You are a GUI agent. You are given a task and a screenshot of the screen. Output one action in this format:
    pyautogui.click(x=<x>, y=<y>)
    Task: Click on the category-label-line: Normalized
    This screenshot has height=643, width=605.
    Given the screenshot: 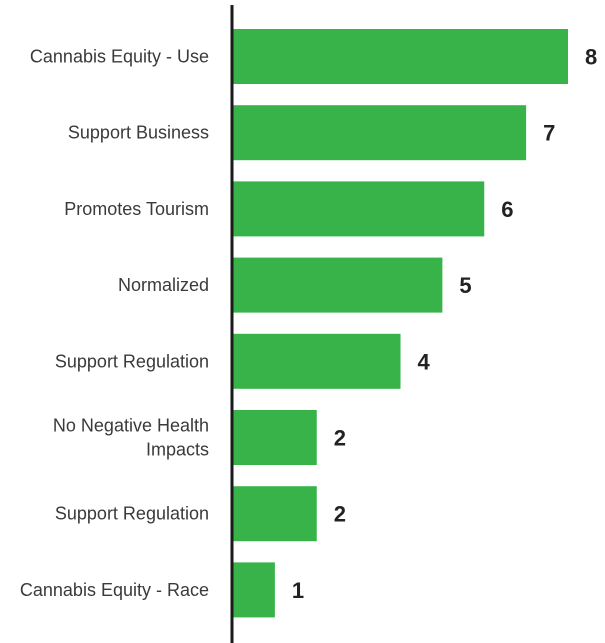 What is the action you would take?
    pyautogui.click(x=163, y=285)
    